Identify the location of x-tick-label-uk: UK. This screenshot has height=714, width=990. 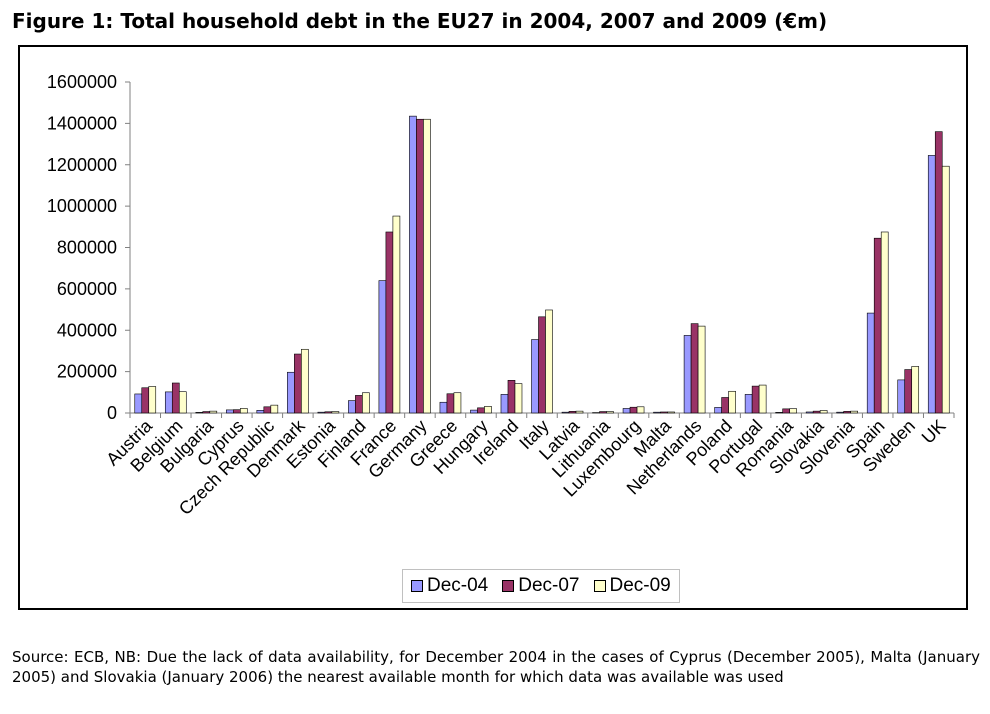
(934, 432).